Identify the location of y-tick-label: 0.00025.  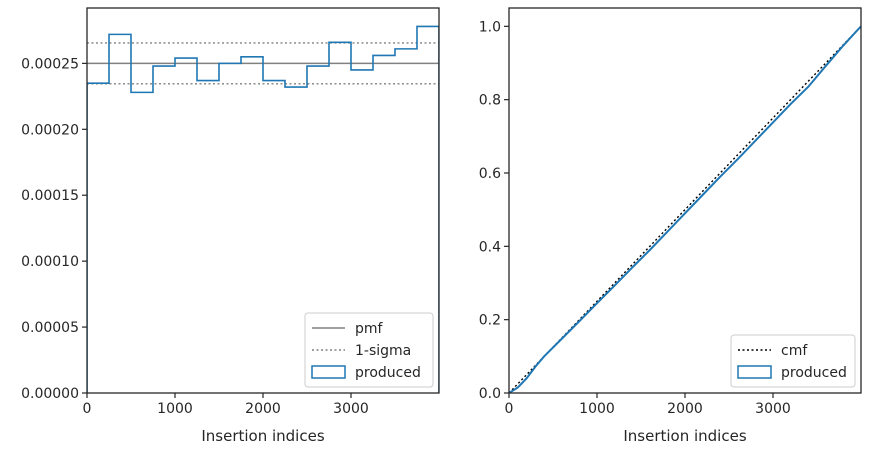
(50, 64).